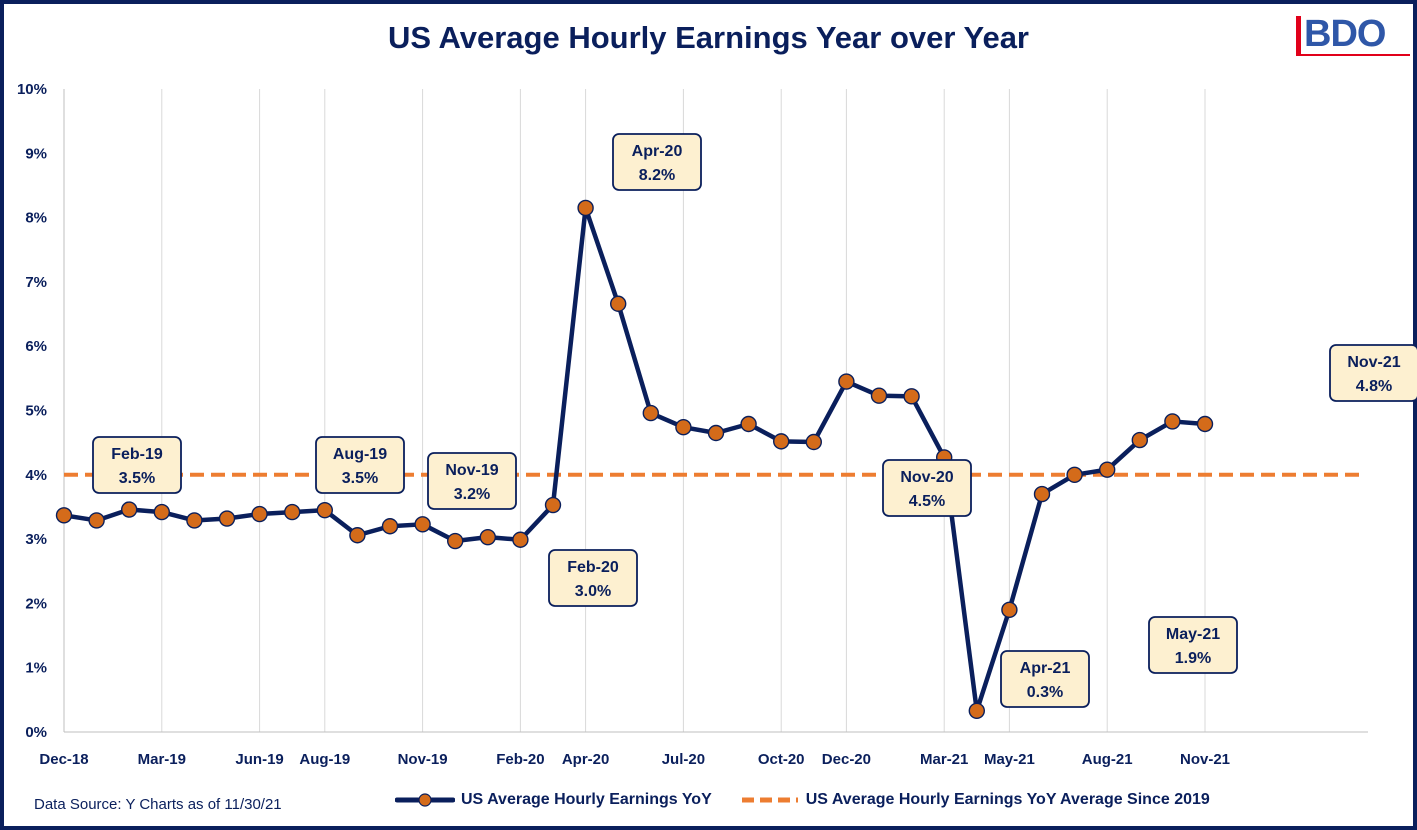 This screenshot has width=1417, height=830. I want to click on x-tick-label: Feb-20, so click(520, 759).